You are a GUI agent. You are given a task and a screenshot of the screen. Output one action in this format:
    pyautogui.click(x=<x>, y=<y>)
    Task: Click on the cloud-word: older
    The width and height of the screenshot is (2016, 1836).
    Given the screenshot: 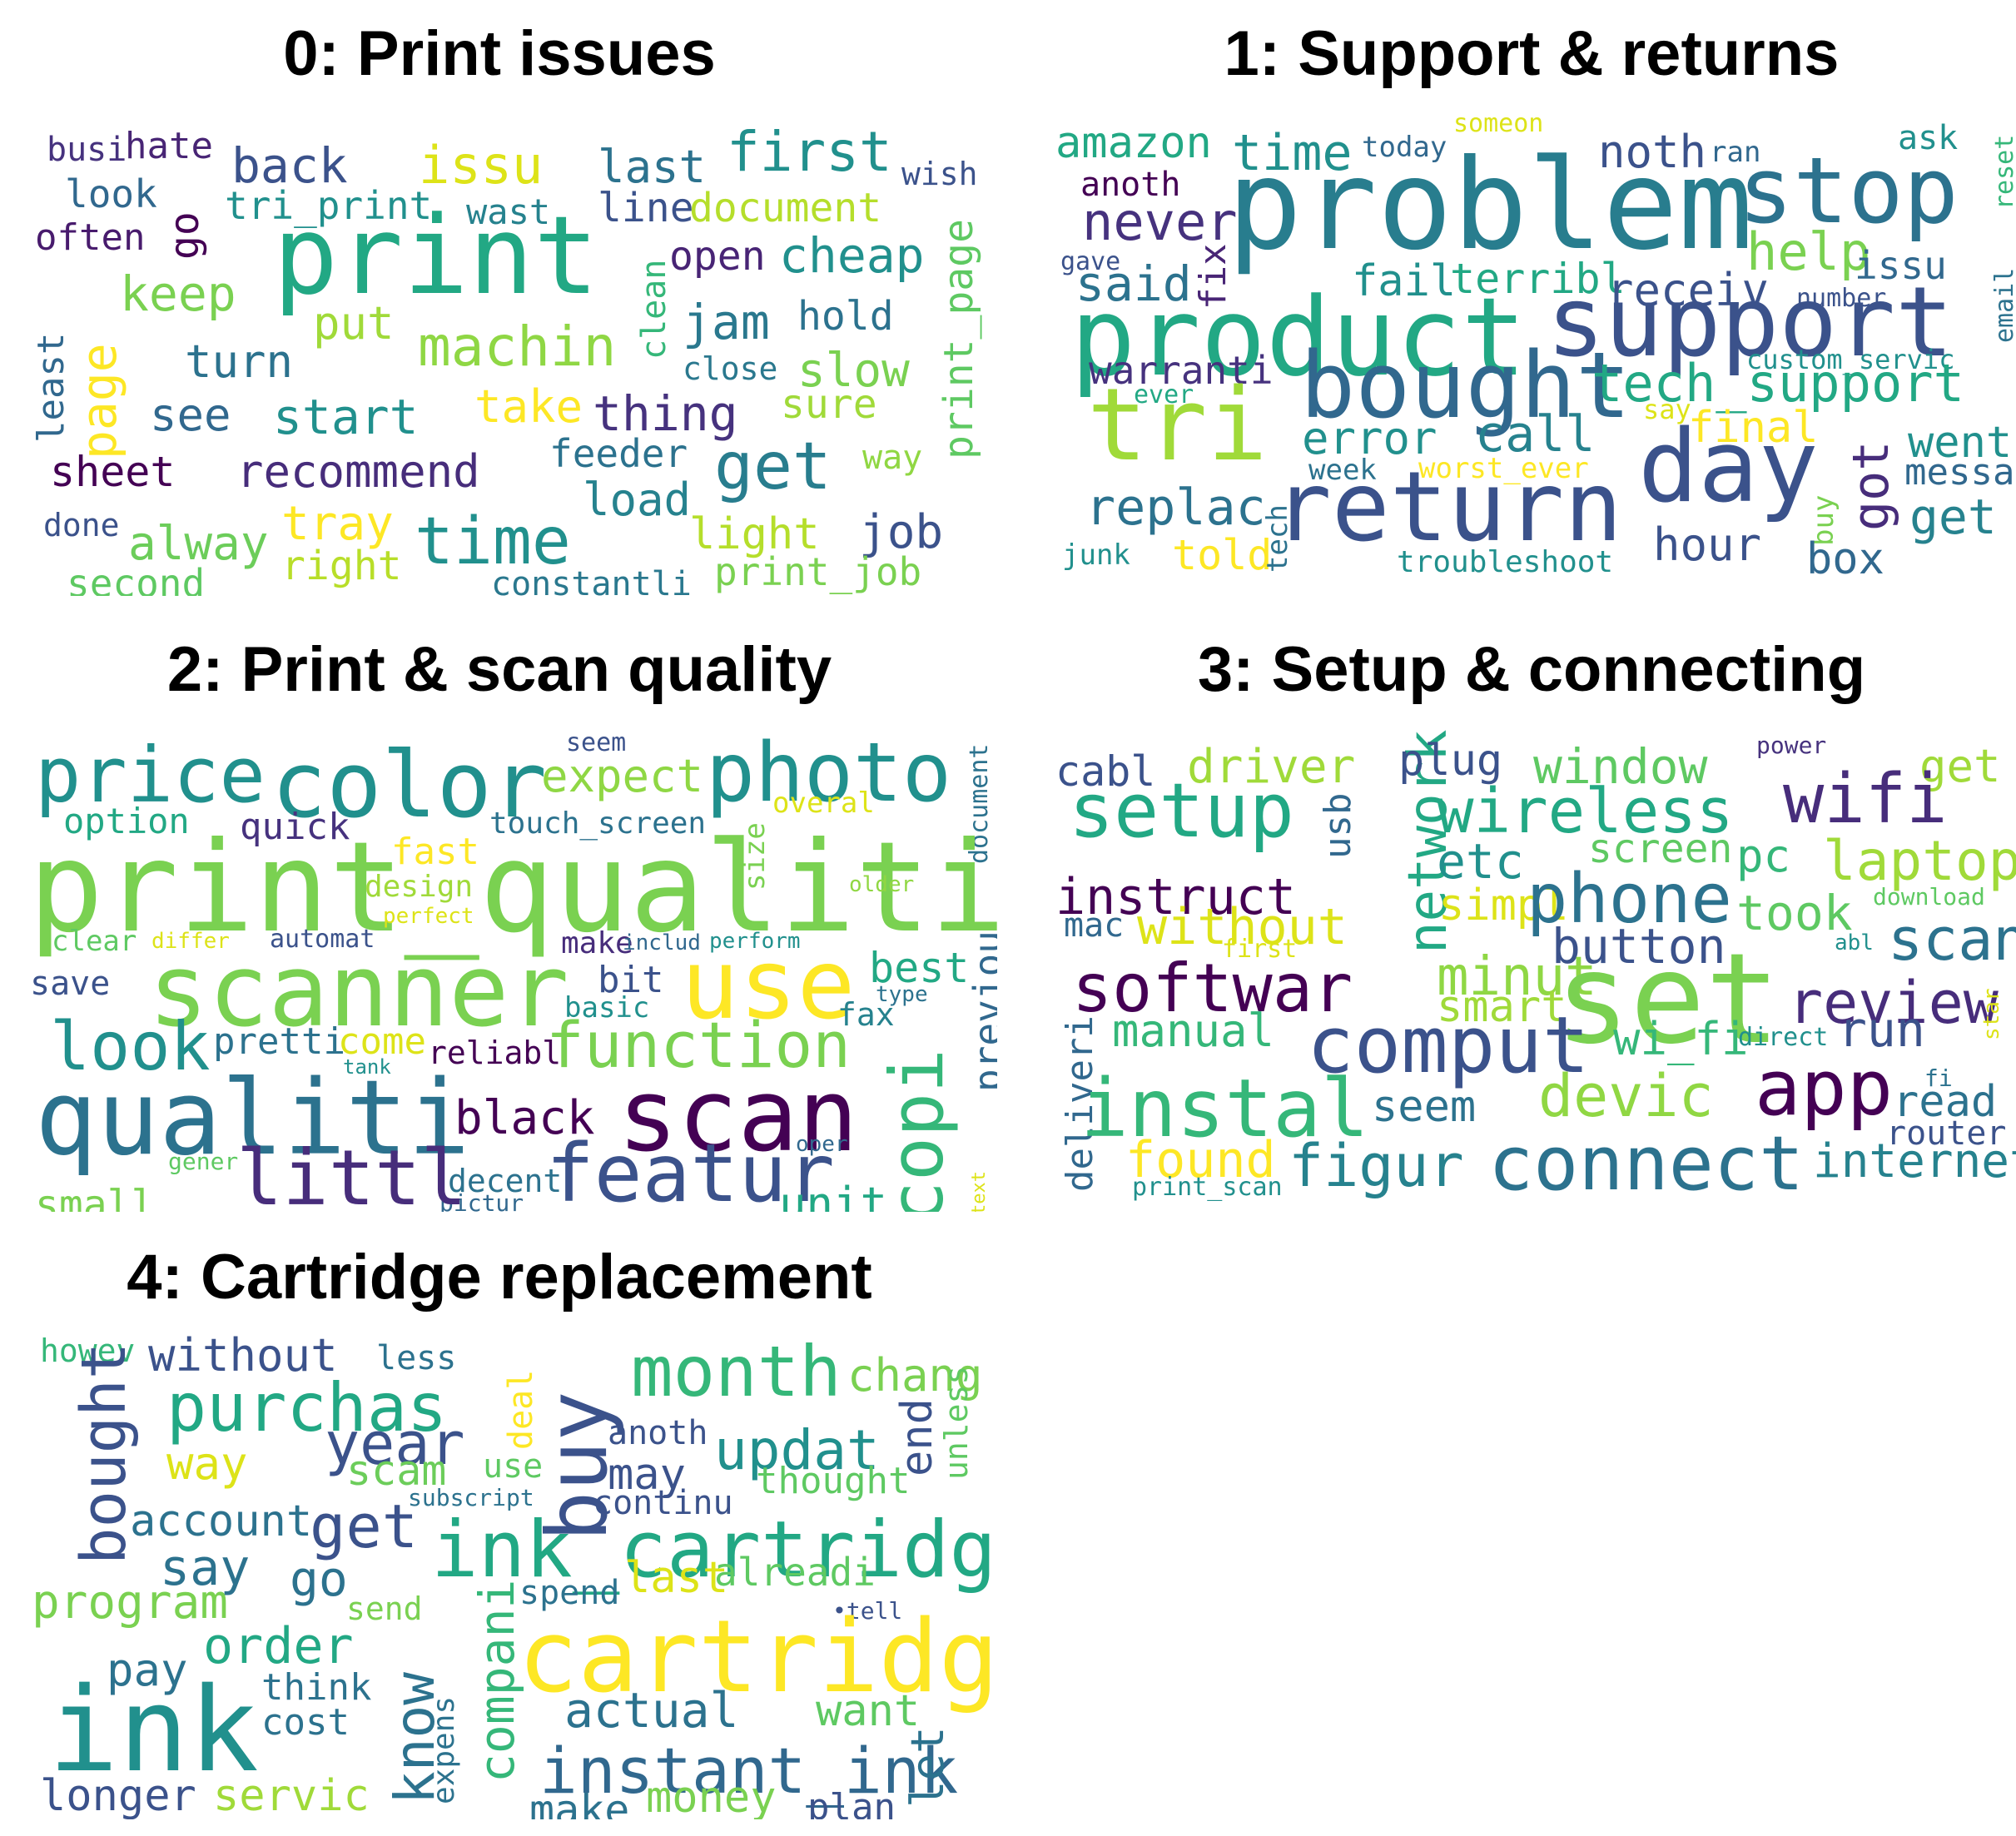 What is the action you would take?
    pyautogui.click(x=882, y=884)
    